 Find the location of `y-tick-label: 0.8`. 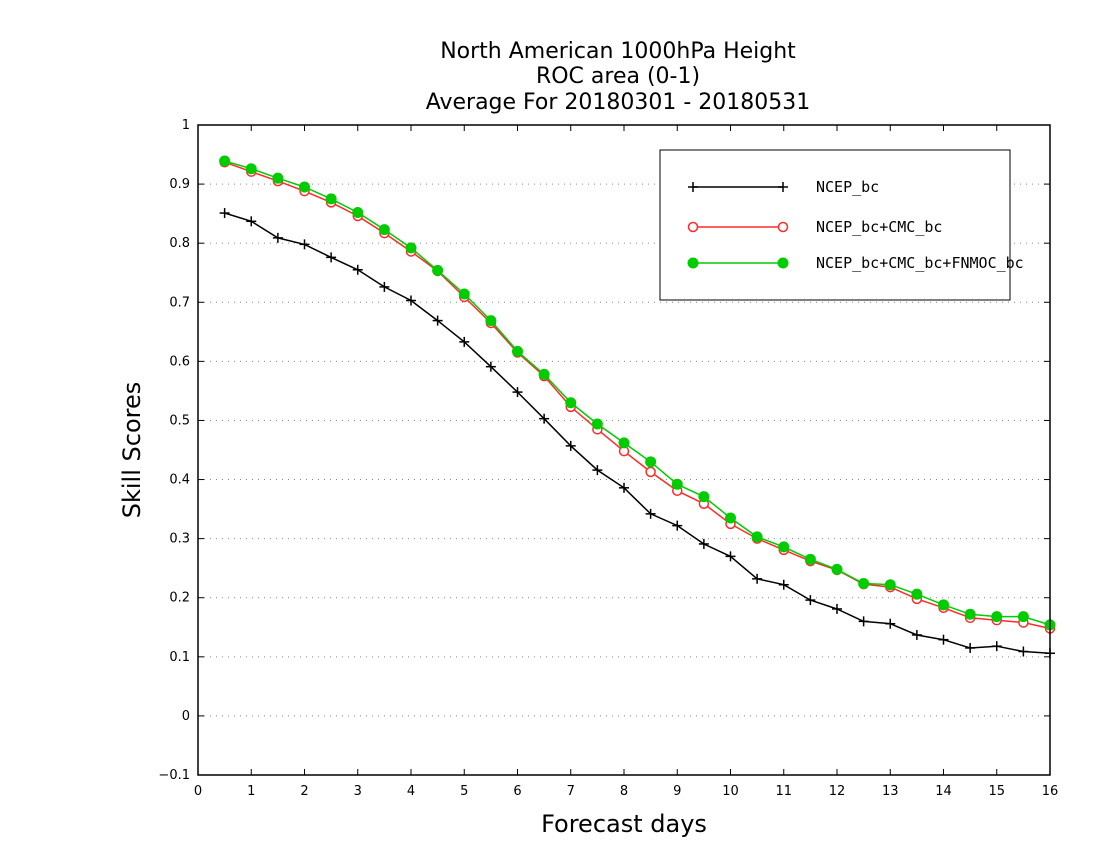

y-tick-label: 0.8 is located at coordinates (179, 243).